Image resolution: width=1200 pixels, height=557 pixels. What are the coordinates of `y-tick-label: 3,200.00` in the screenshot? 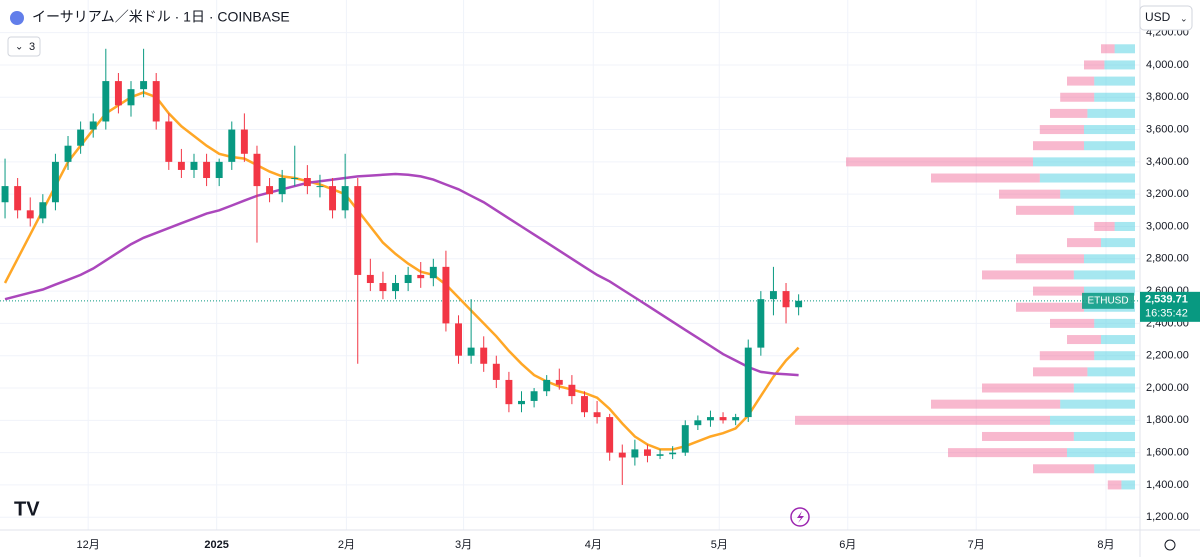 It's located at (1167, 194).